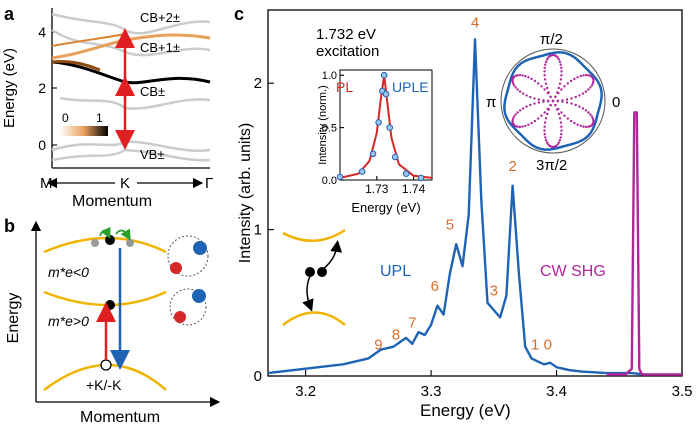 The height and width of the screenshot is (430, 700). What do you see at coordinates (13, 318) in the screenshot?
I see `panel-b-ylabel: Energy` at bounding box center [13, 318].